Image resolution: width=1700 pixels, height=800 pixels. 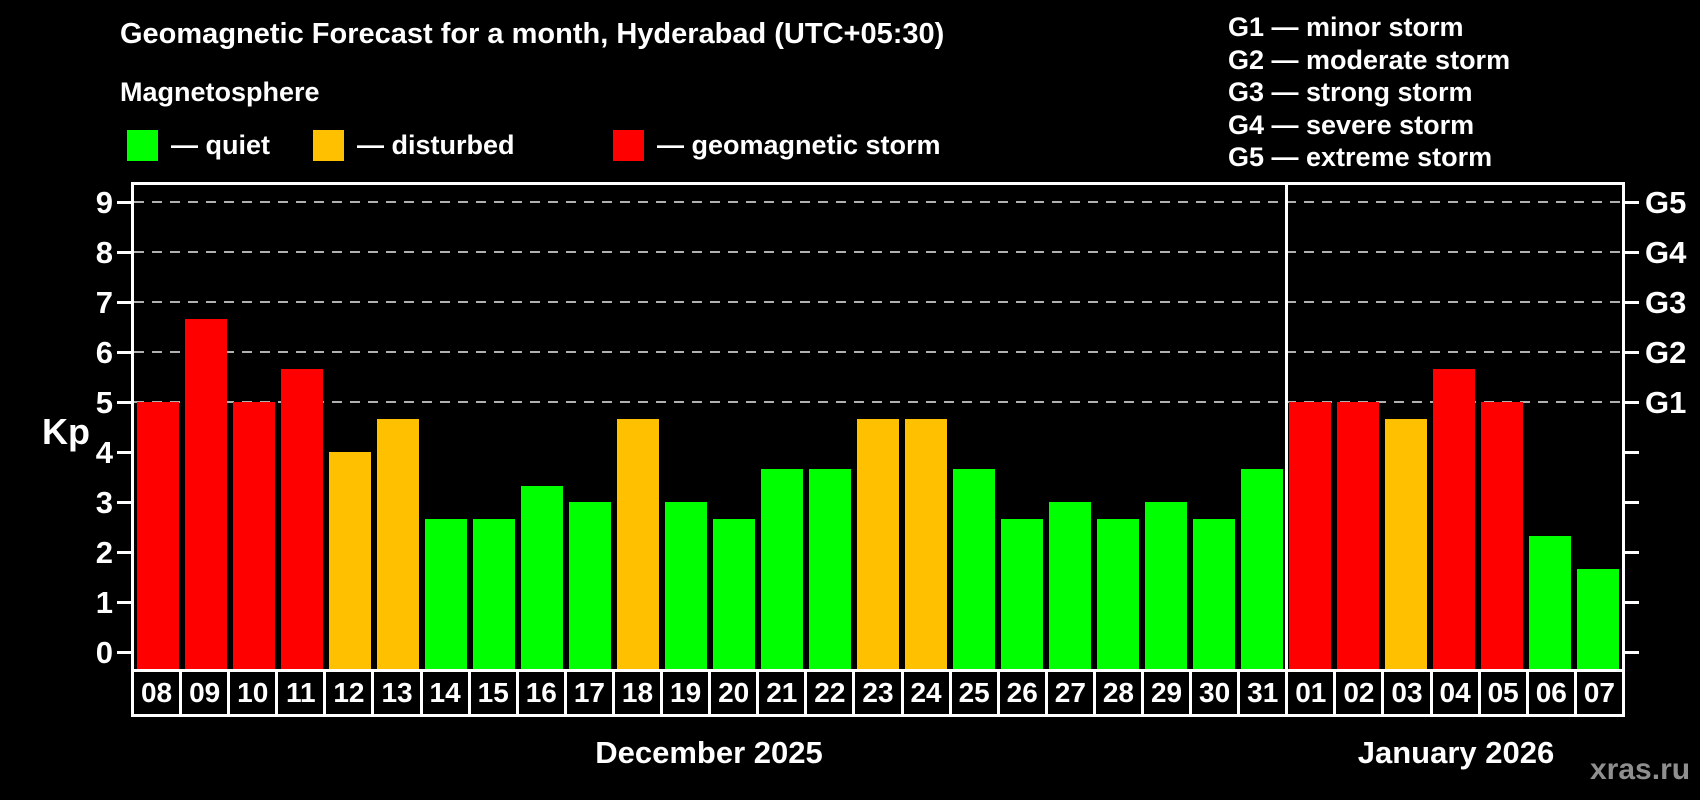 What do you see at coordinates (1666, 352) in the screenshot?
I see `g-axis-label-g2: G2` at bounding box center [1666, 352].